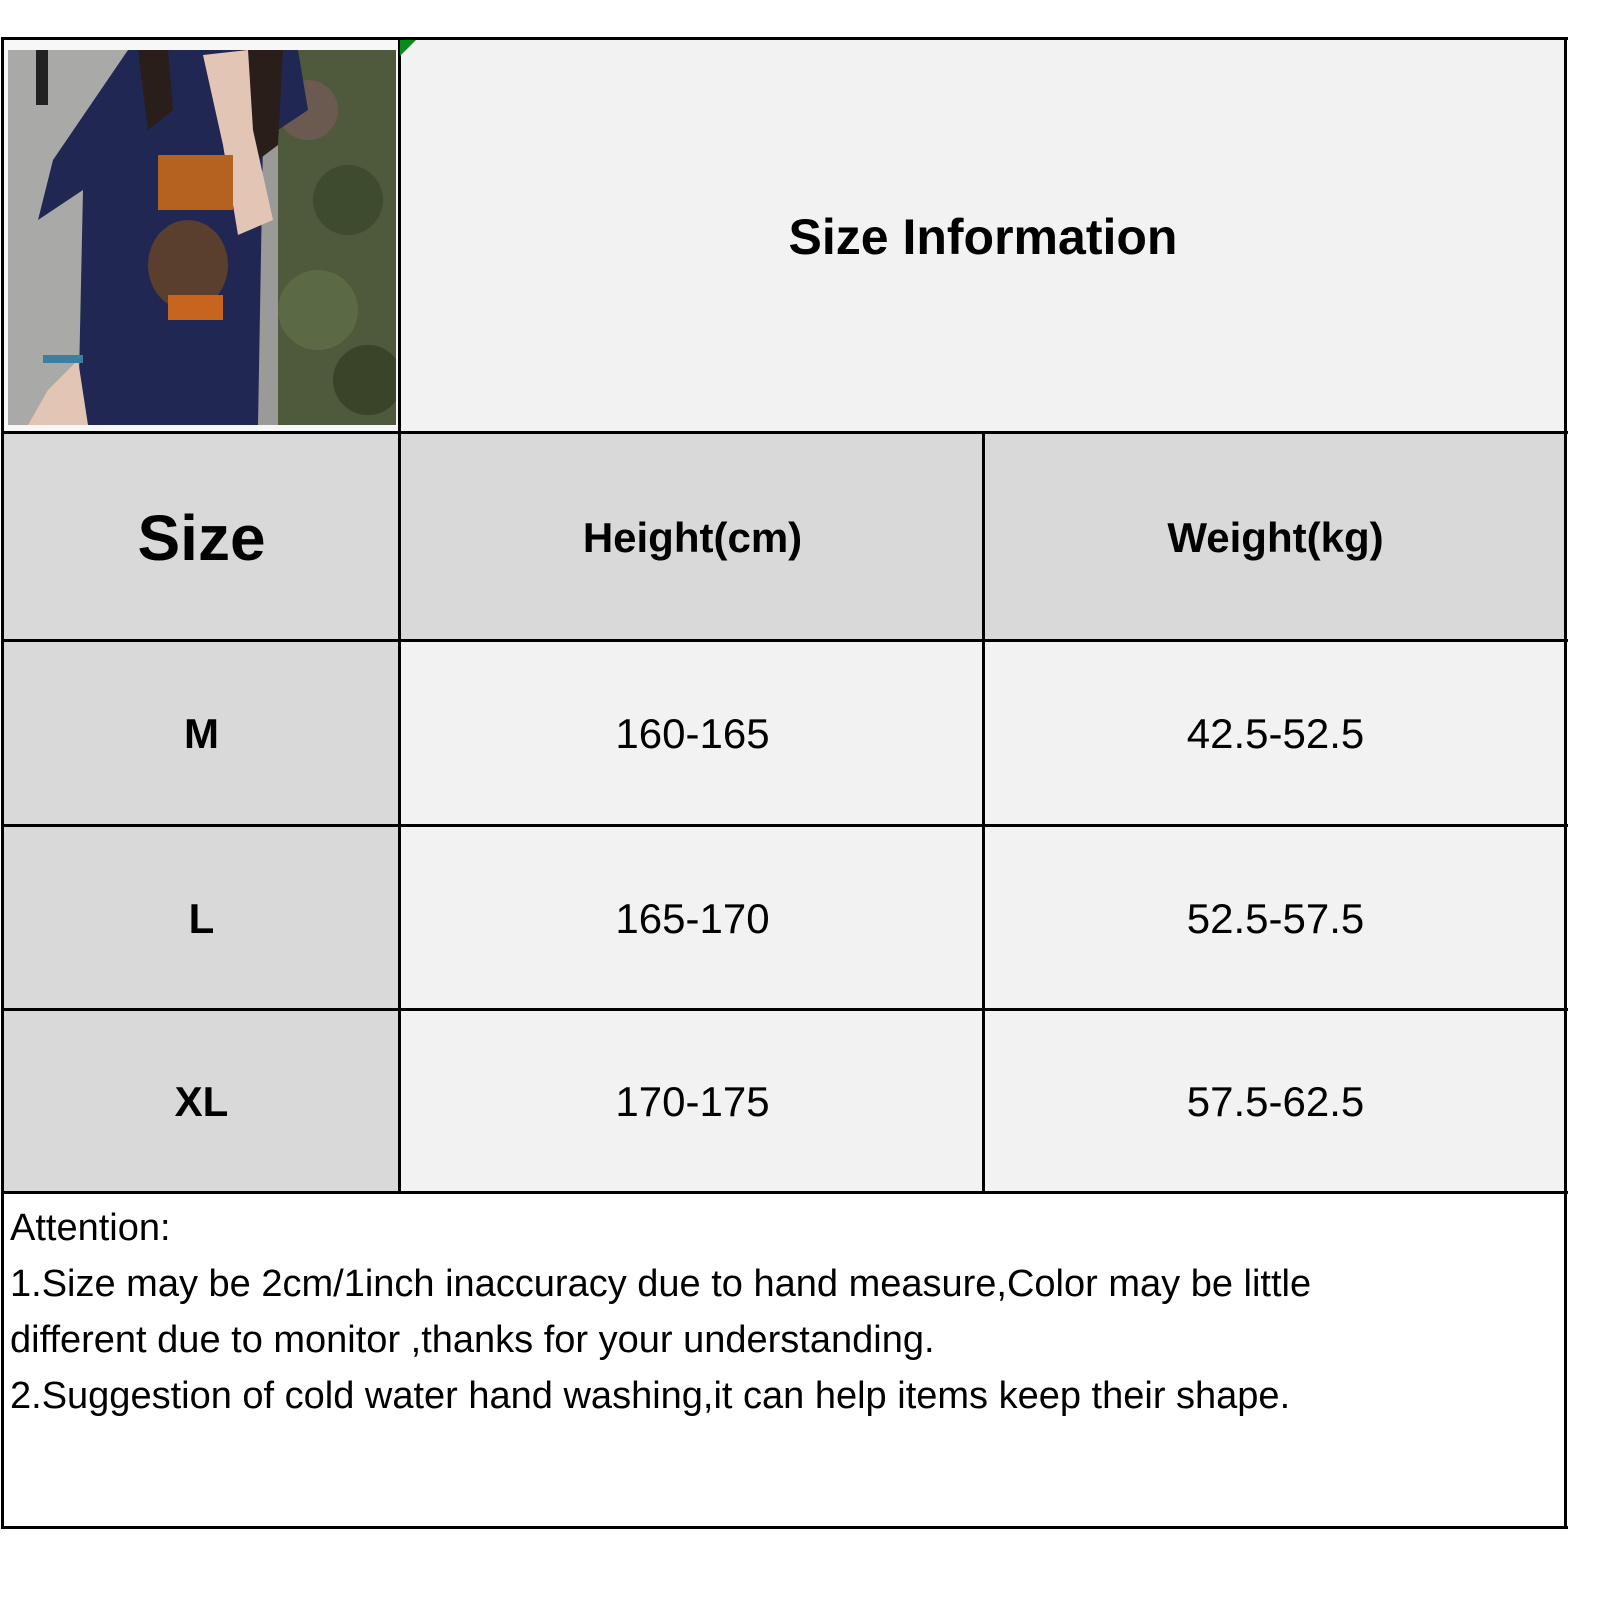 The height and width of the screenshot is (1600, 1600). I want to click on table-row-size: XL, so click(201, 1102).